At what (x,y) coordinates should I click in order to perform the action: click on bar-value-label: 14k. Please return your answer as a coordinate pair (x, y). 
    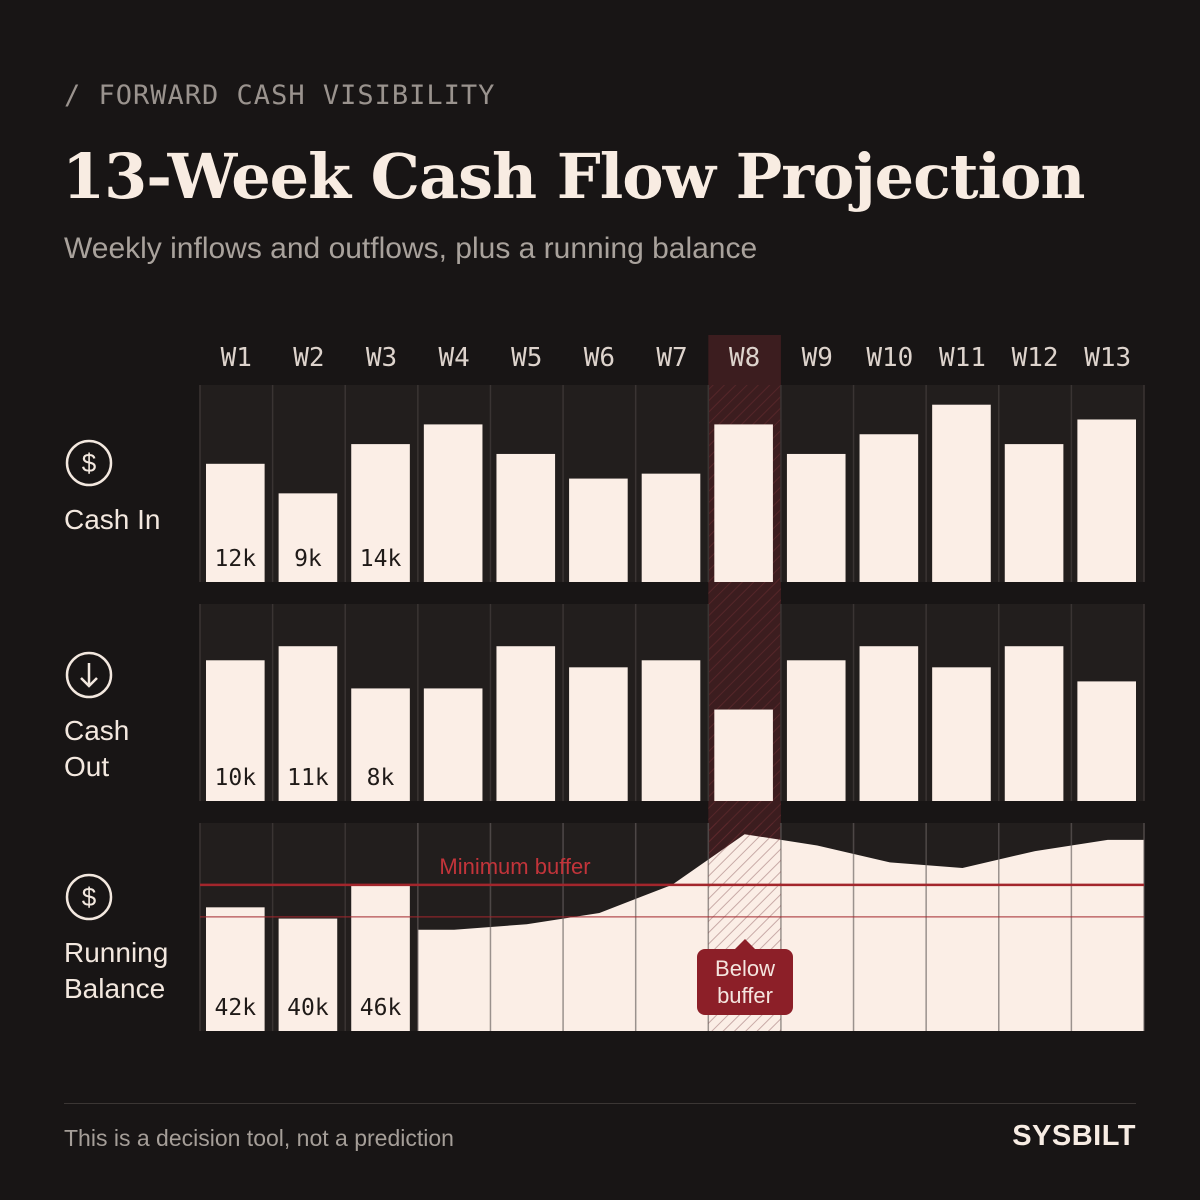
    Looking at the image, I should click on (381, 559).